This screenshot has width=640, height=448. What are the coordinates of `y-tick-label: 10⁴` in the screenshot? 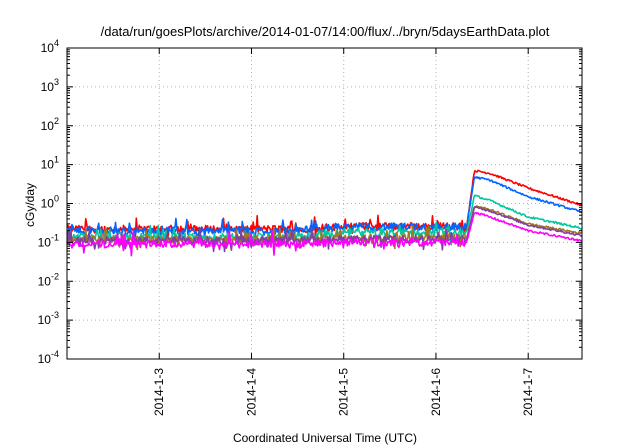 It's located at (50, 46).